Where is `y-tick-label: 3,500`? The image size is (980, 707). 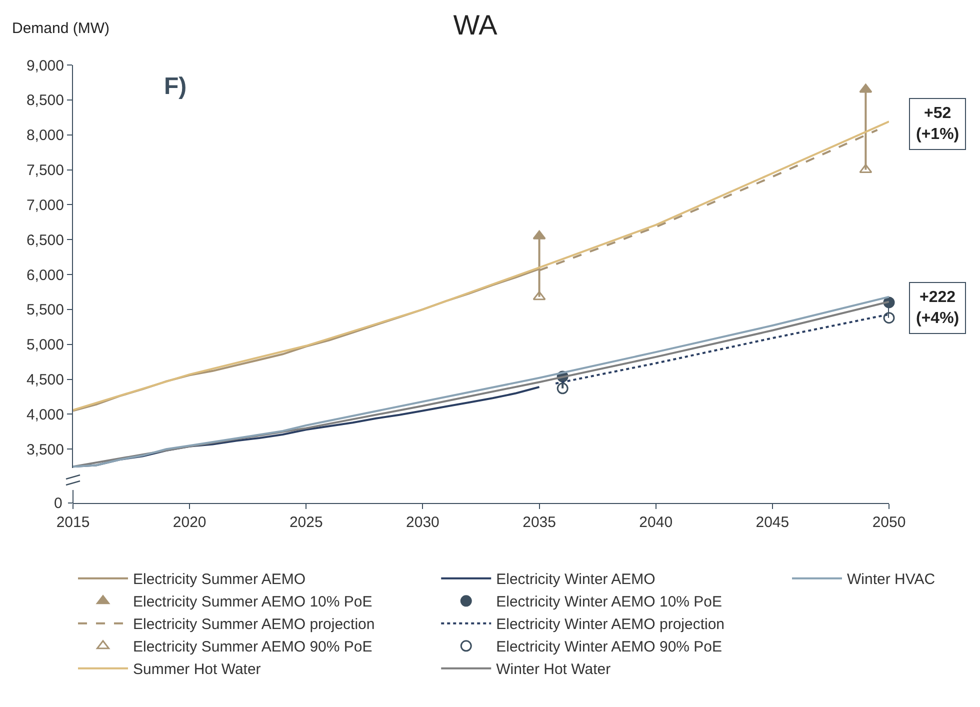
y-tick-label: 3,500 is located at coordinates (45, 449).